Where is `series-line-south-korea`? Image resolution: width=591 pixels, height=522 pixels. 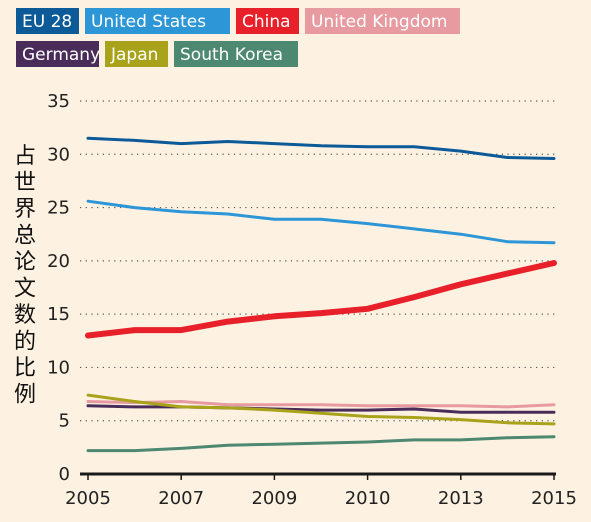
series-line-south-korea is located at coordinates (321, 444).